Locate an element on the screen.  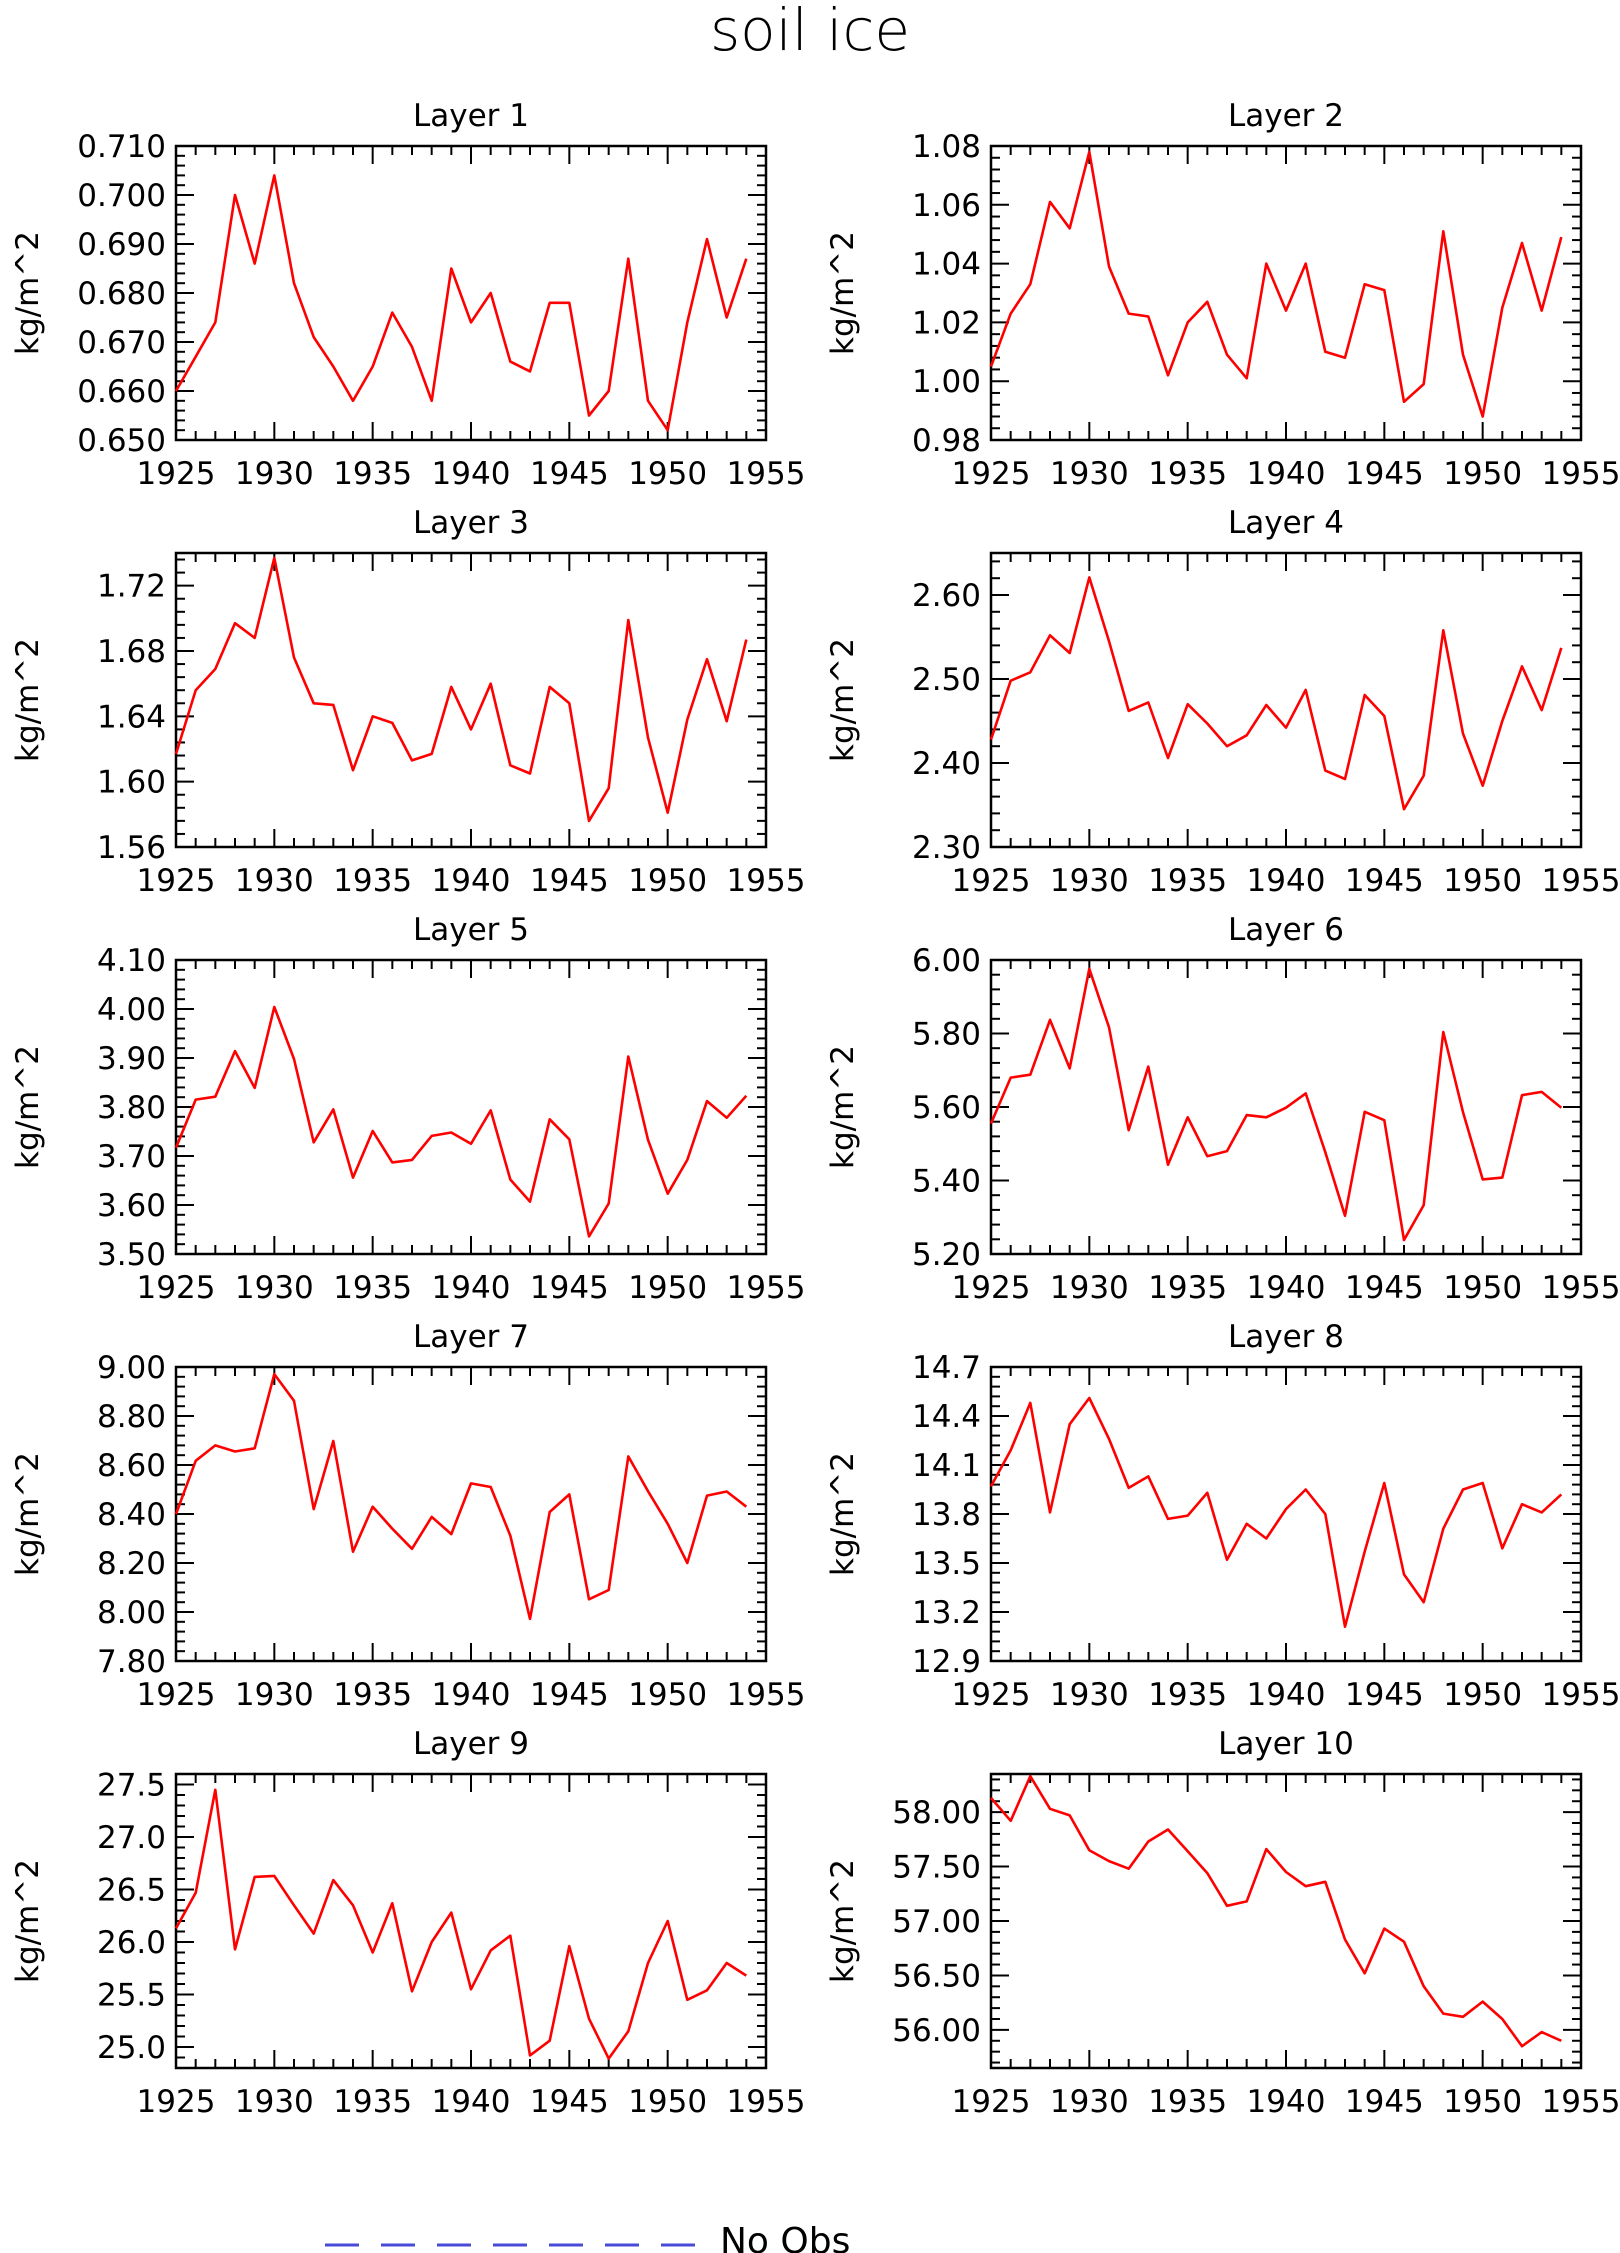
panel-title: Layer 10 is located at coordinates (1286, 1744).